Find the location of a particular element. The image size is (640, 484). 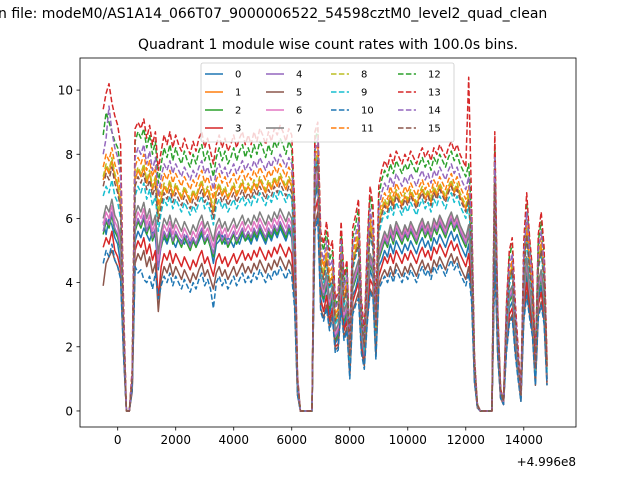

legend-label-13: 13 is located at coordinates (434, 93).